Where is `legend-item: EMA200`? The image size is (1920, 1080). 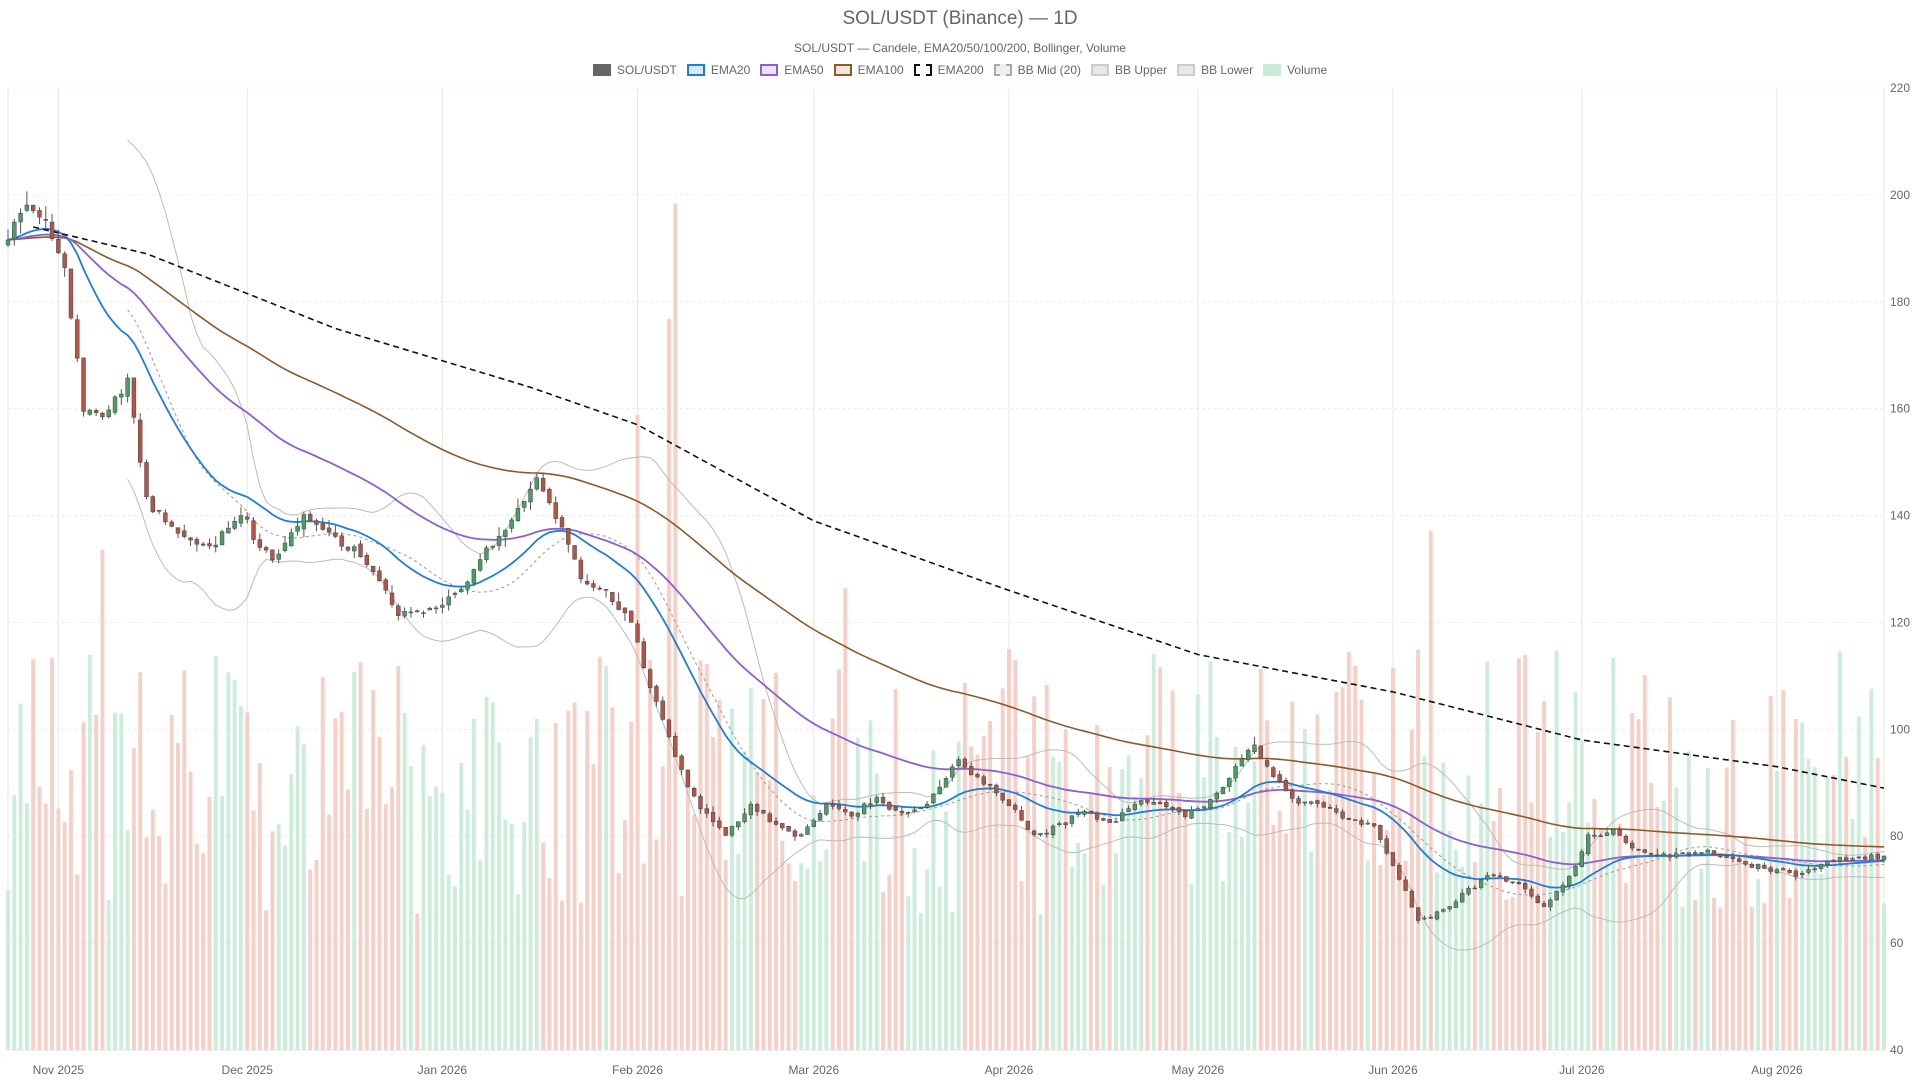
legend-item: EMA200 is located at coordinates (948, 70).